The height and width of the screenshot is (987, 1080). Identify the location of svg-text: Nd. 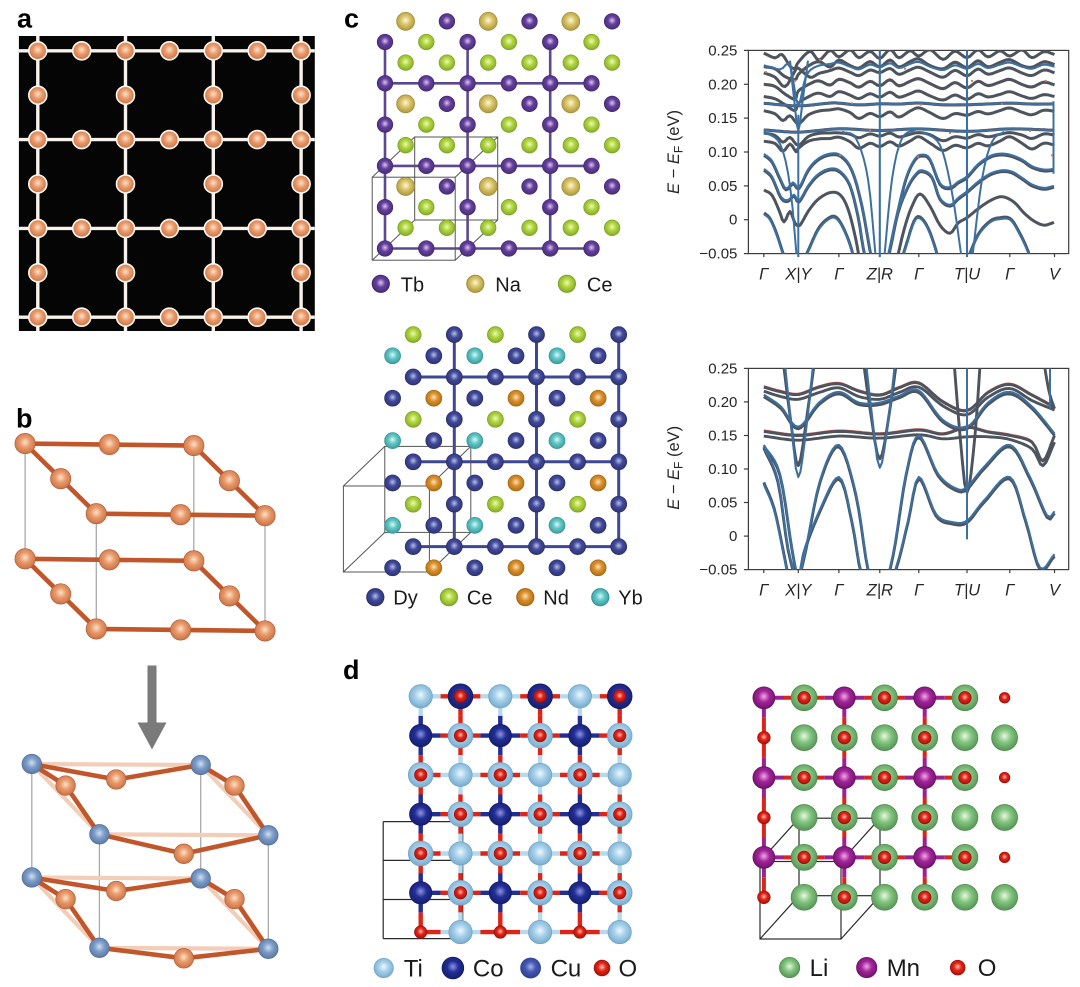
(556, 599).